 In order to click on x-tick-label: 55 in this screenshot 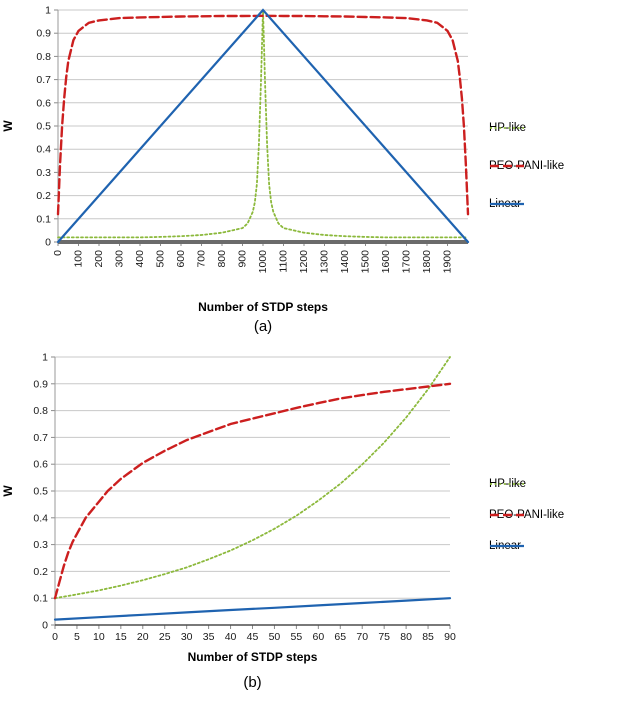, I will do `click(297, 637)`.